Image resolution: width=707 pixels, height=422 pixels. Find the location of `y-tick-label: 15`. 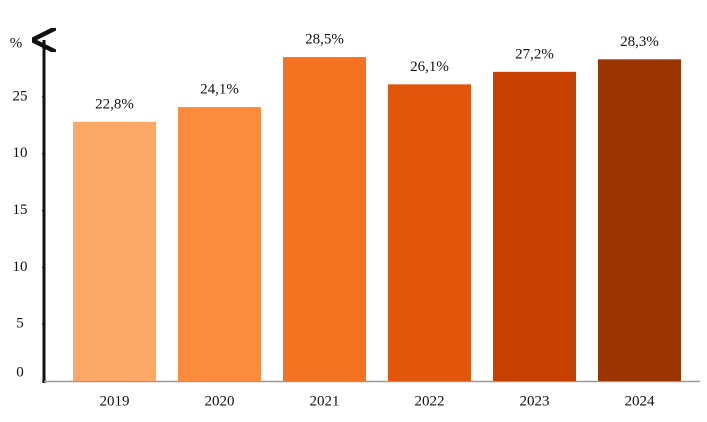

y-tick-label: 15 is located at coordinates (20, 210).